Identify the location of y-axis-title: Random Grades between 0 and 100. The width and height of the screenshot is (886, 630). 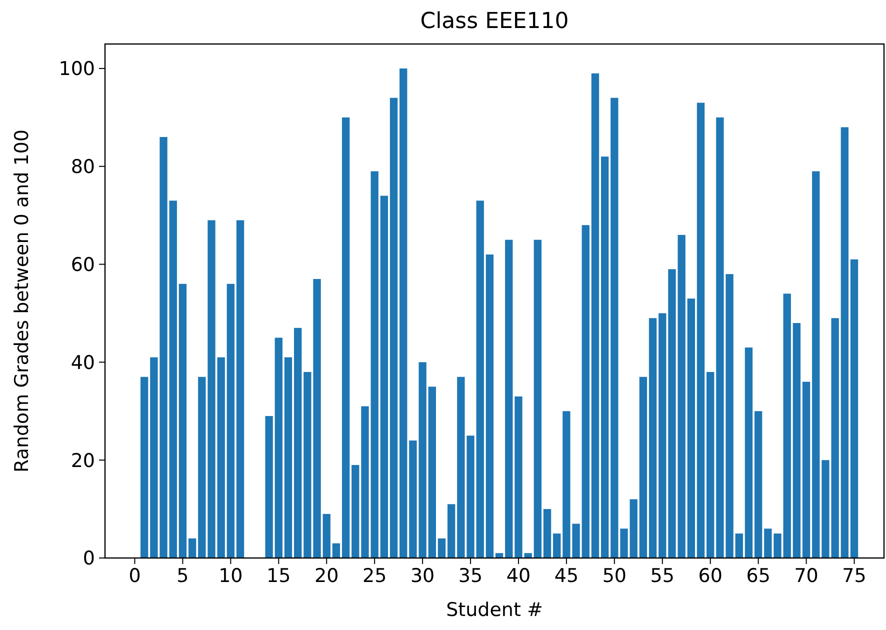
(22, 301).